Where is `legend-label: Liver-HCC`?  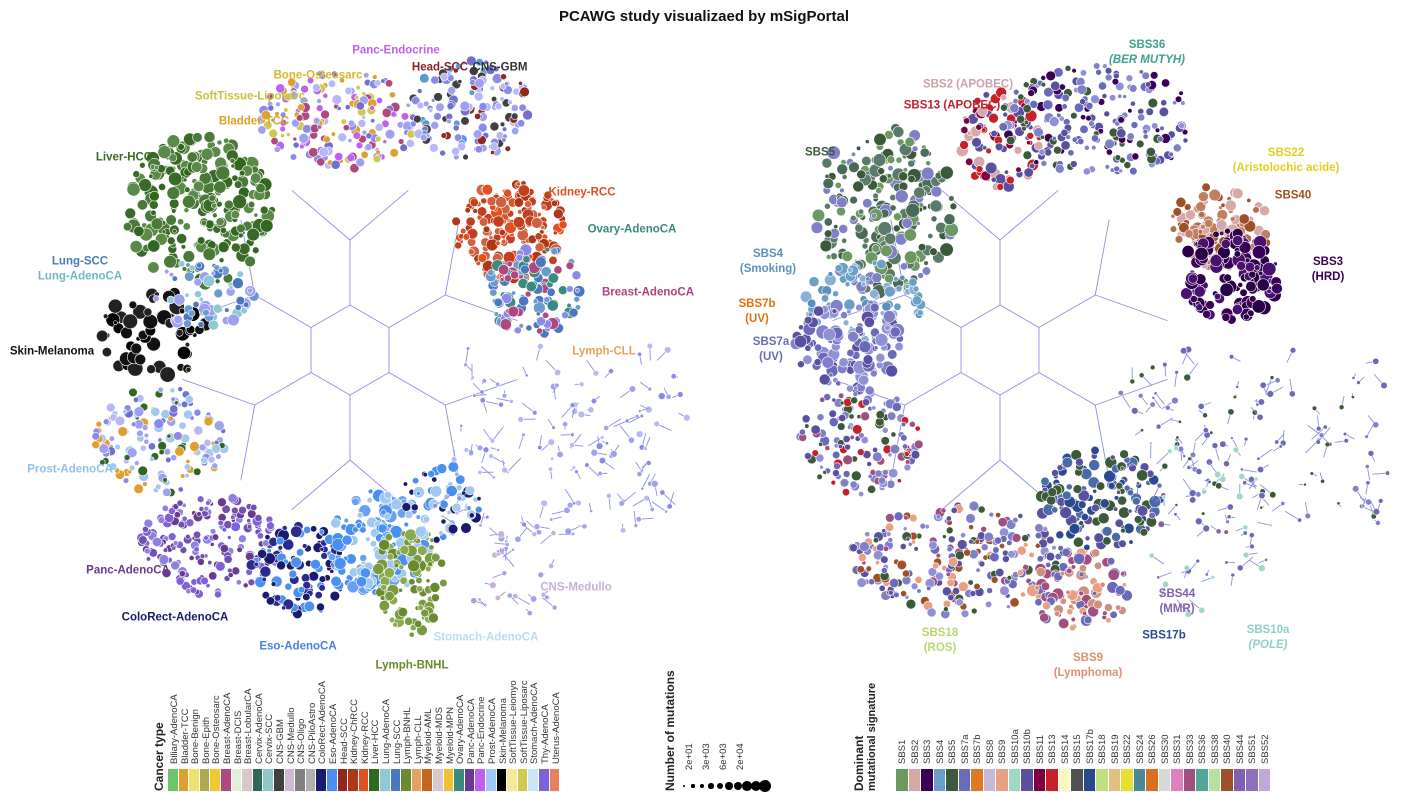
legend-label: Liver-HCC is located at coordinates (375, 742).